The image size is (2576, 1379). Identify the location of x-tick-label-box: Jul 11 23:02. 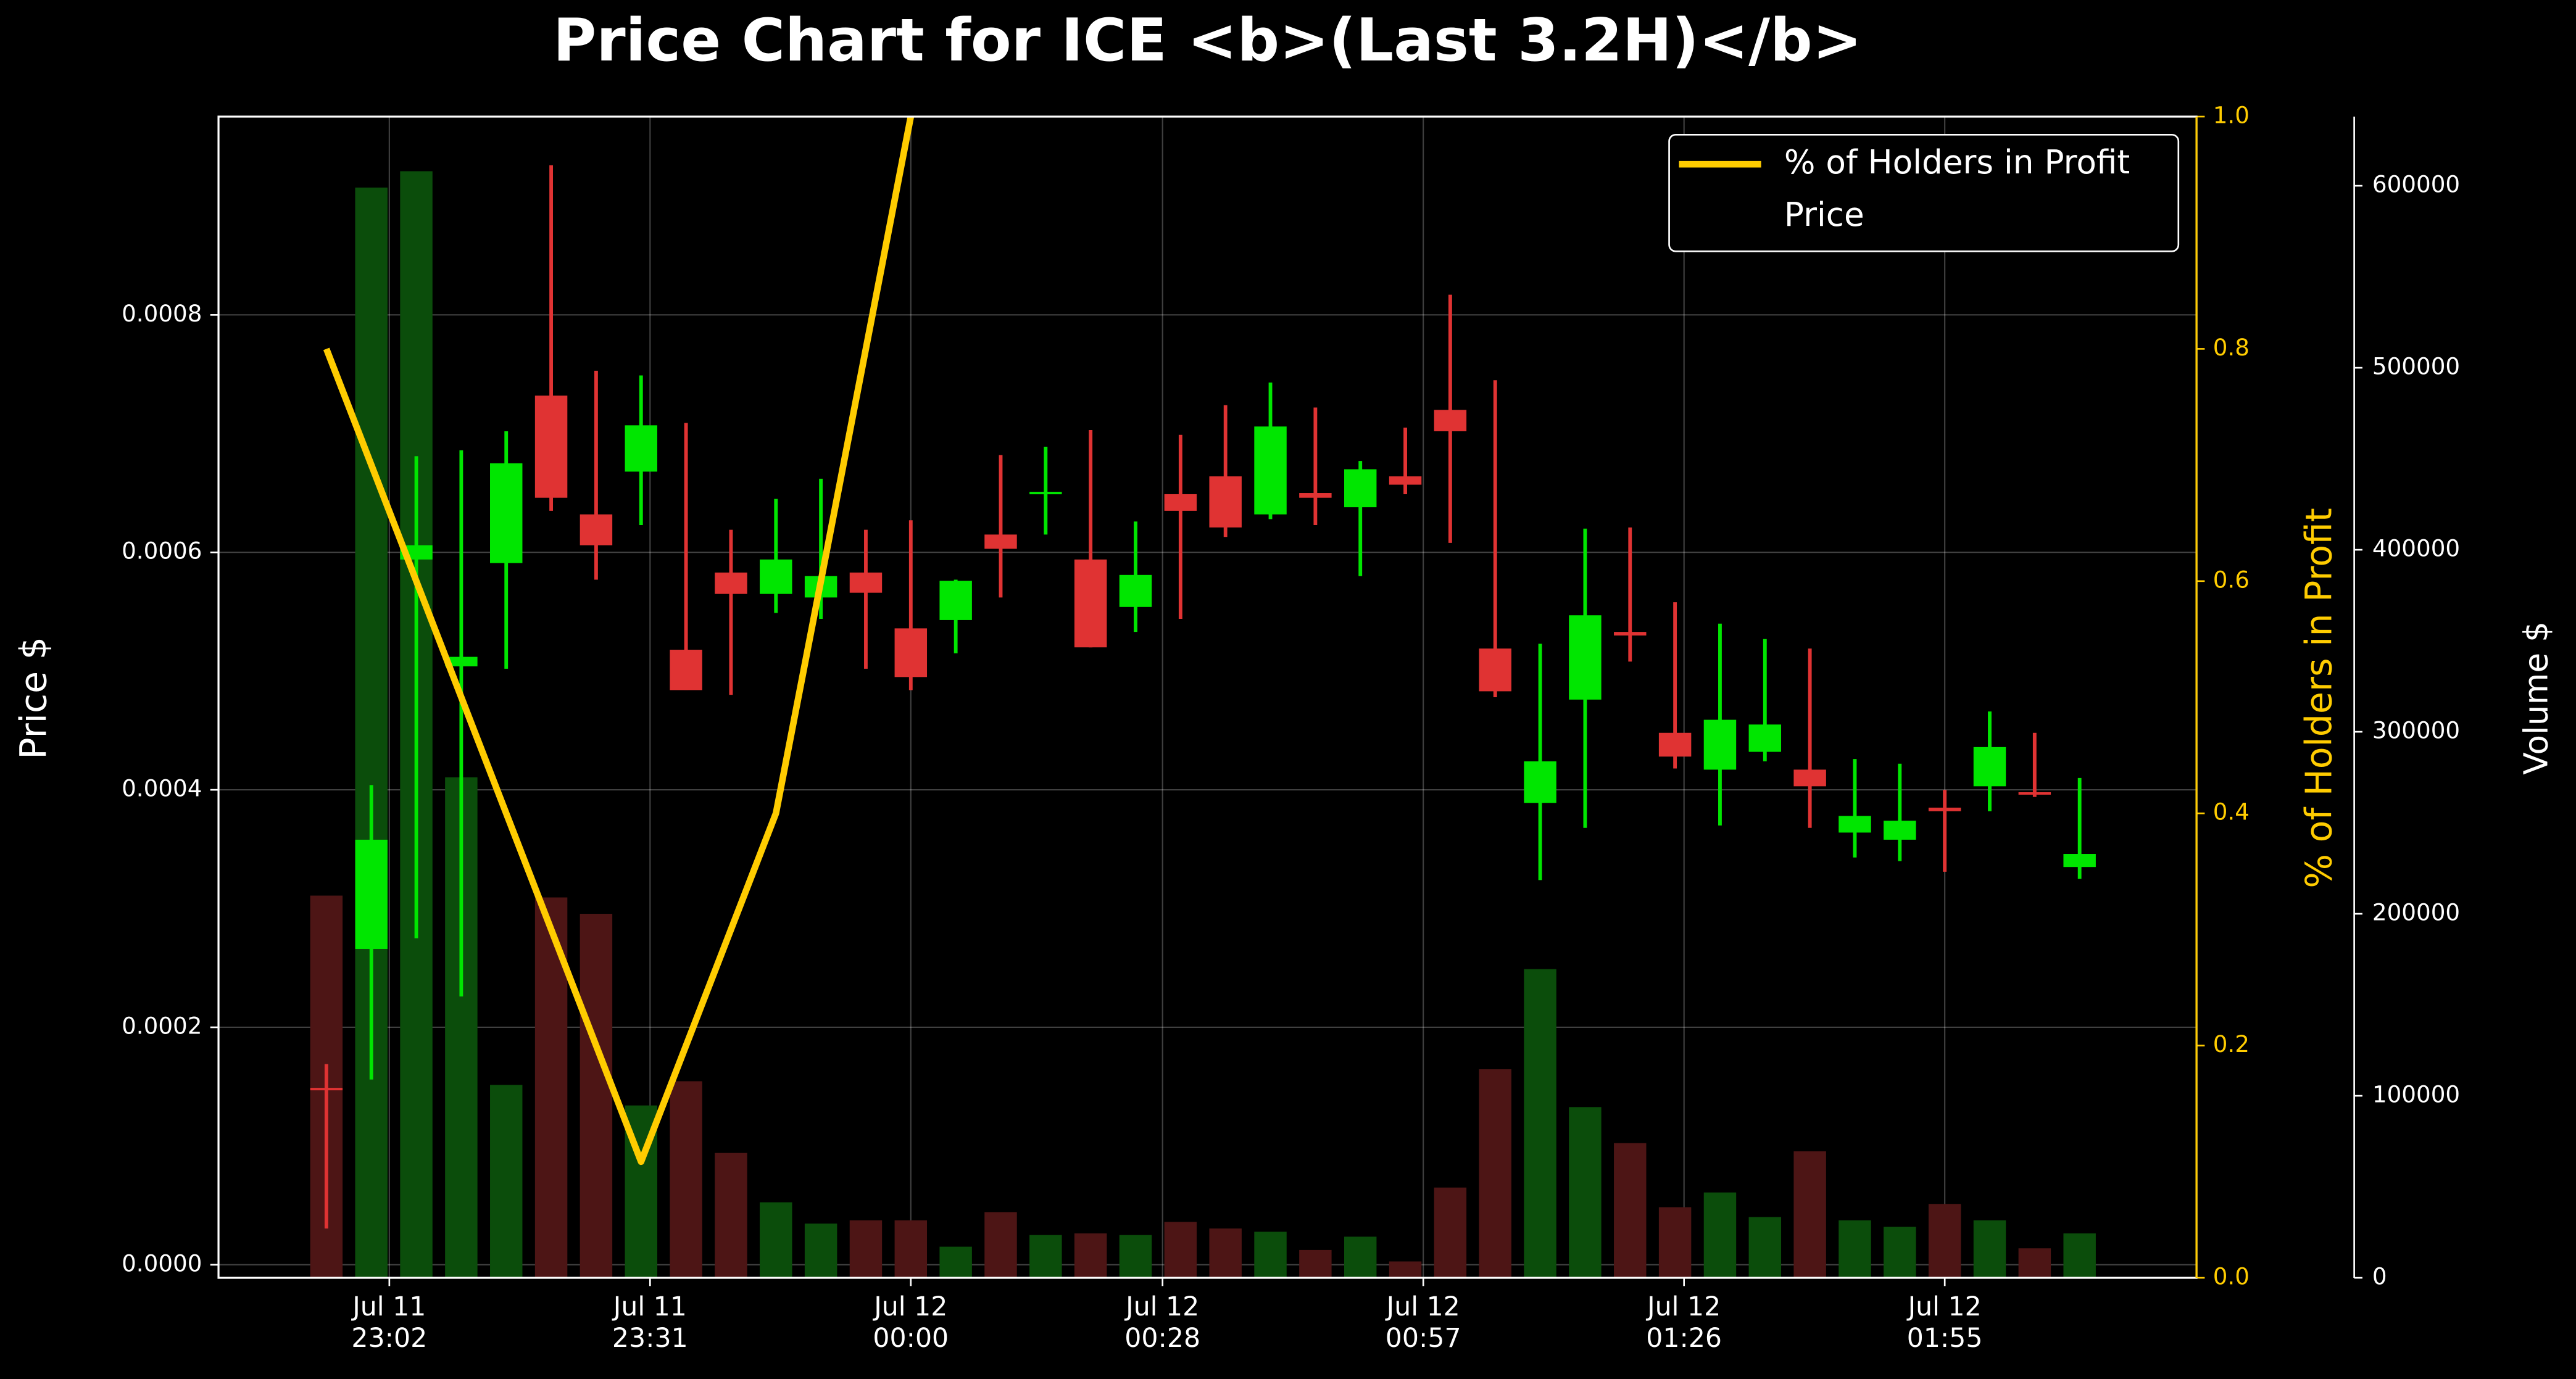
(389, 1322).